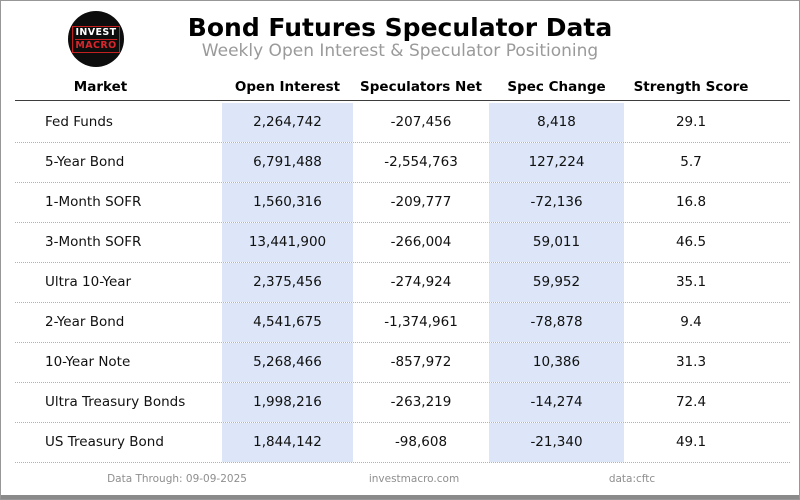 The height and width of the screenshot is (500, 800). Describe the element at coordinates (421, 362) in the screenshot. I see `cell-speculators-net: -857,972` at that location.